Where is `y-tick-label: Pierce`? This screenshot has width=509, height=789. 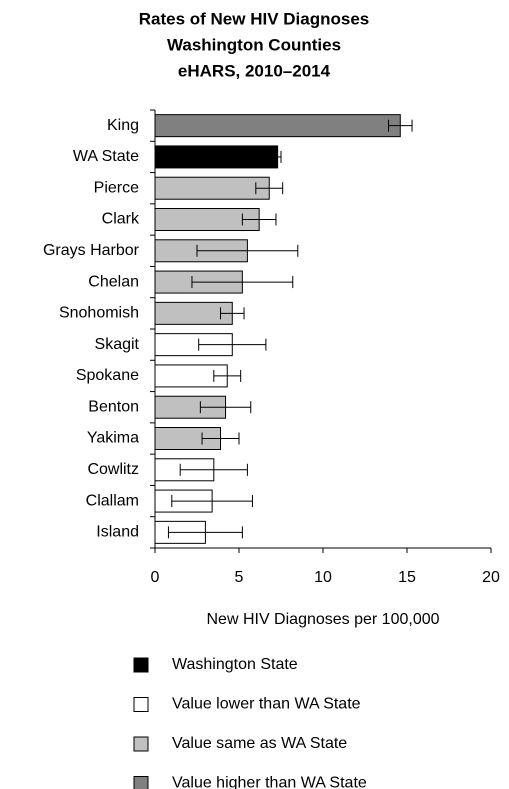 y-tick-label: Pierce is located at coordinates (116, 187).